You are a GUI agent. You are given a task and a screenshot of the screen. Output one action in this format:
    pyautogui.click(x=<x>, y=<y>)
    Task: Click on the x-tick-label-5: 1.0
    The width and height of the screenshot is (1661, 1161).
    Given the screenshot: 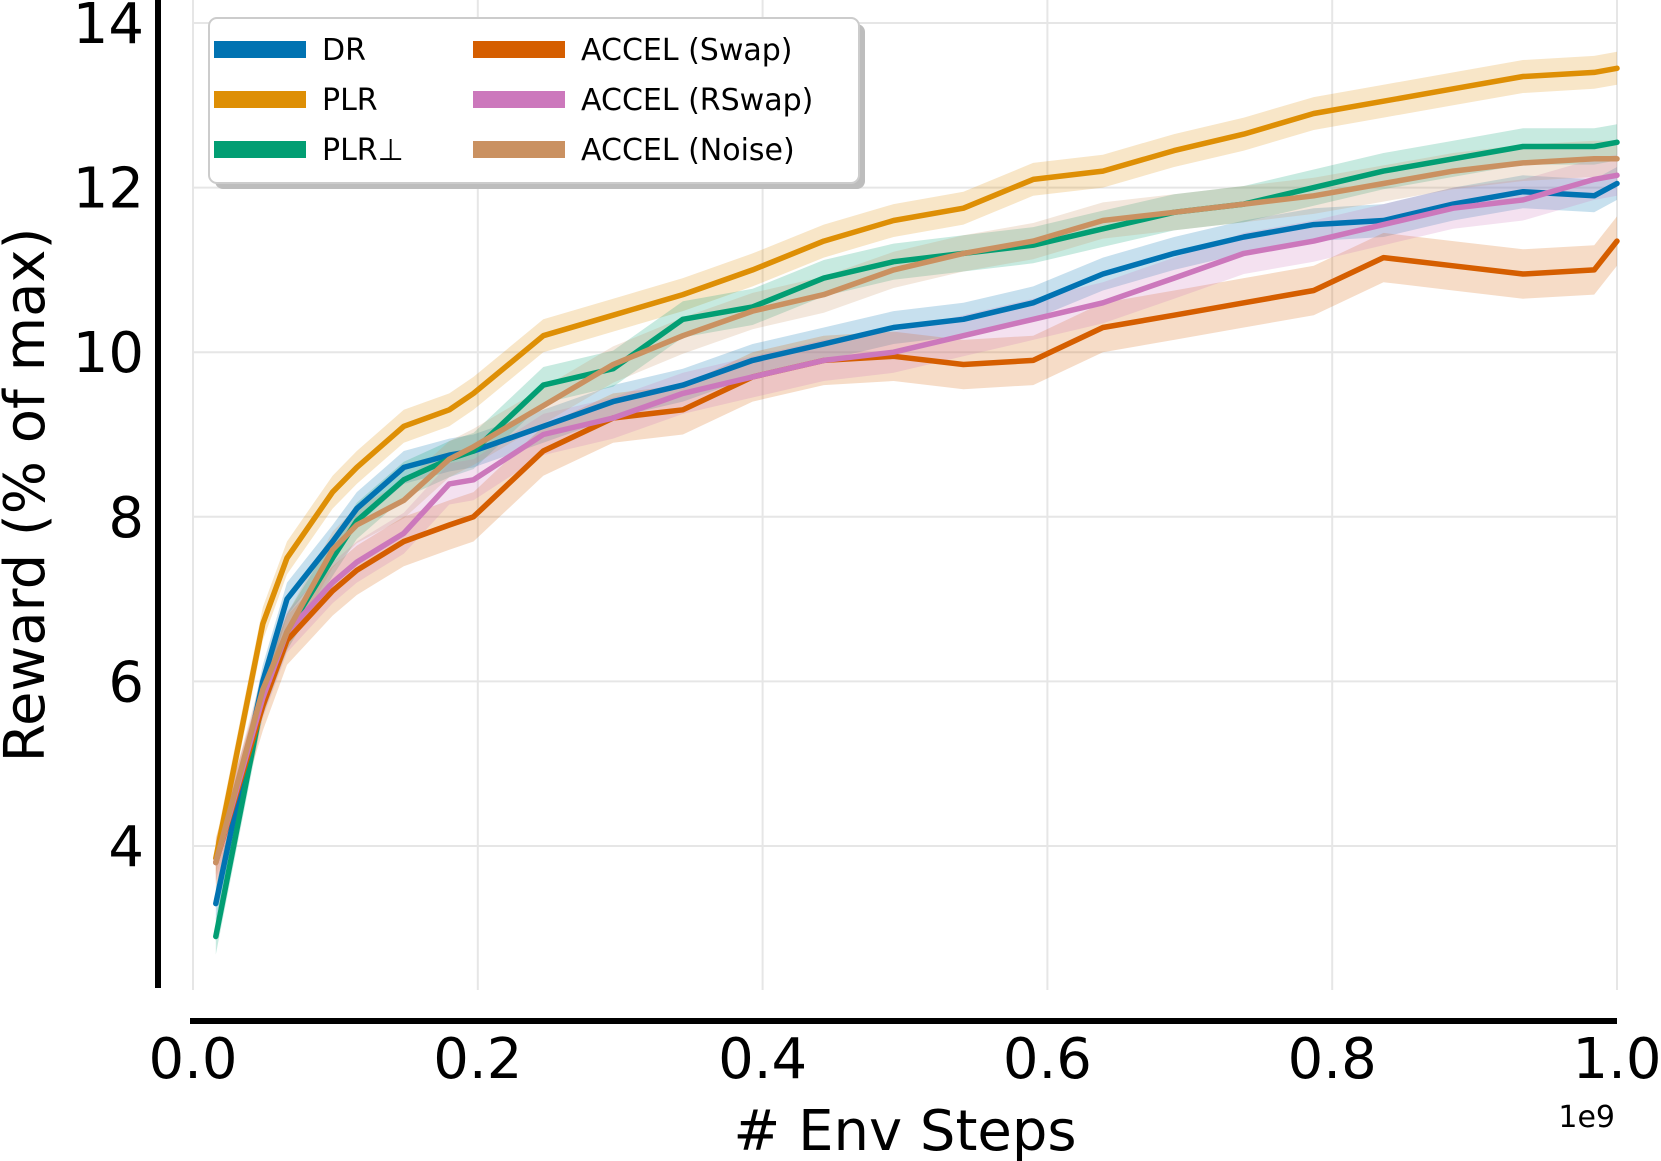 What is the action you would take?
    pyautogui.click(x=1616, y=1059)
    